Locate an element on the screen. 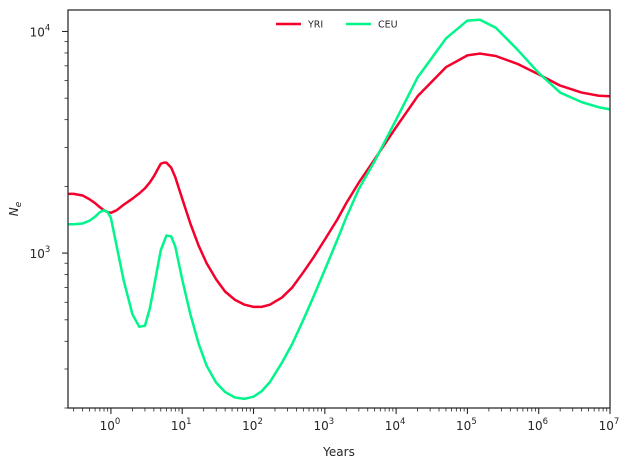 The height and width of the screenshot is (470, 629). x-tick-label: 10¹ is located at coordinates (181, 425).